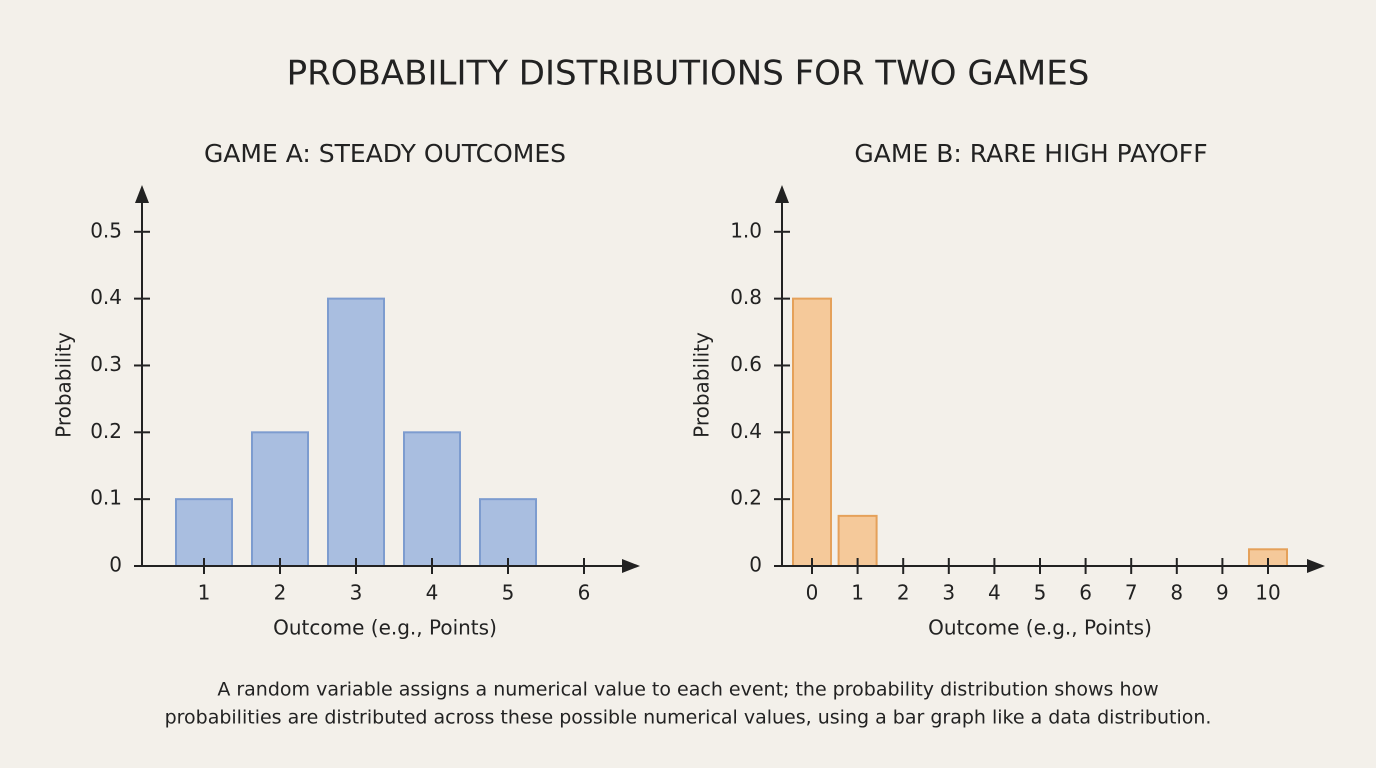 This screenshot has width=1376, height=768. What do you see at coordinates (1131, 593) in the screenshot?
I see `x-tick-label: 7` at bounding box center [1131, 593].